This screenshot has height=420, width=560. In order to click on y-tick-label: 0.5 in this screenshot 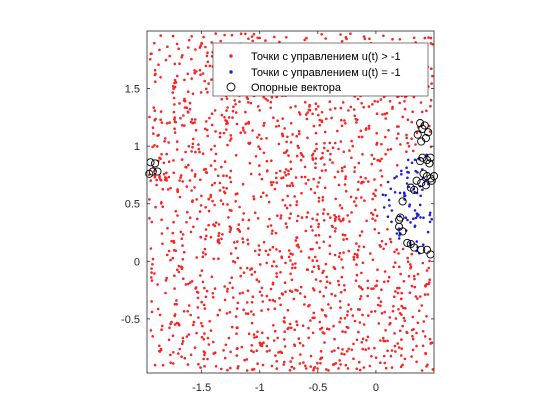, I will do `click(132, 205)`.